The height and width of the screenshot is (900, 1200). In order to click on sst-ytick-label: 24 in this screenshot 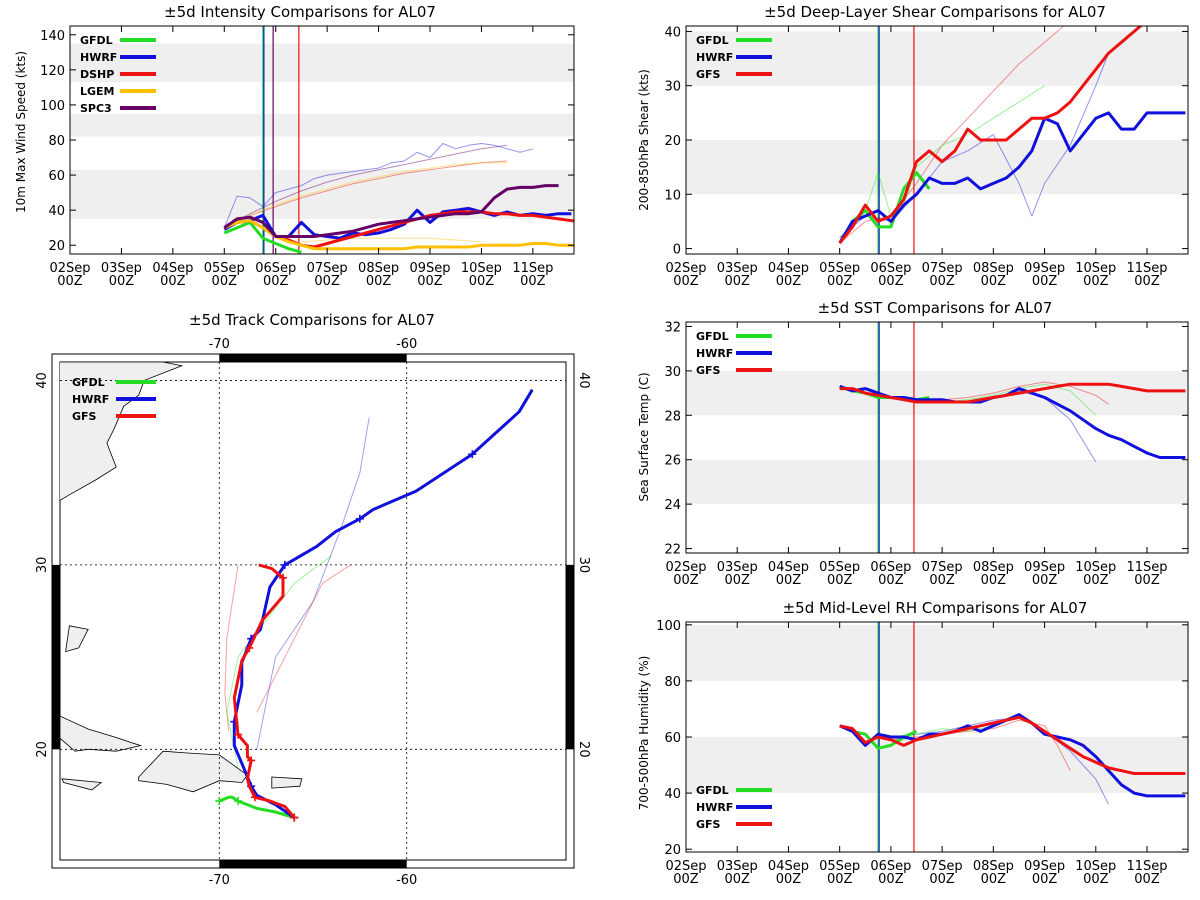, I will do `click(672, 505)`.